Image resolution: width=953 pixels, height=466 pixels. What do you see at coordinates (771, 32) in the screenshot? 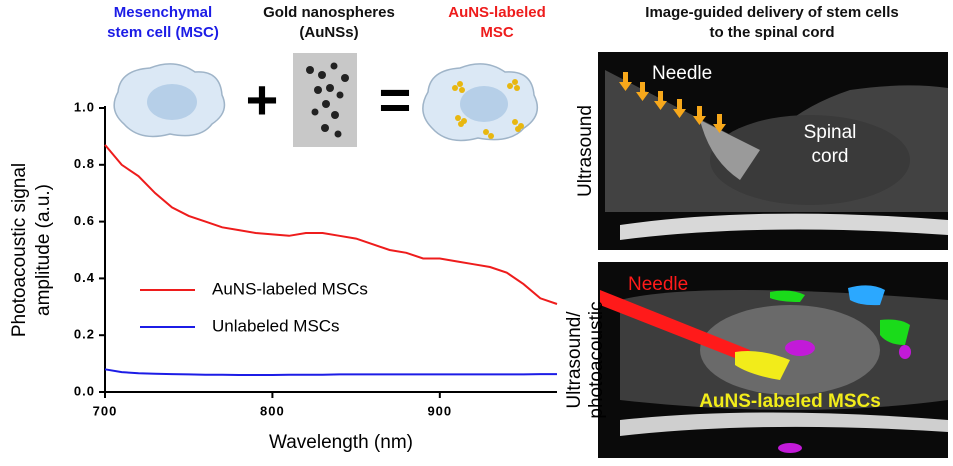
I see `images-title: to the spinal cord` at bounding box center [771, 32].